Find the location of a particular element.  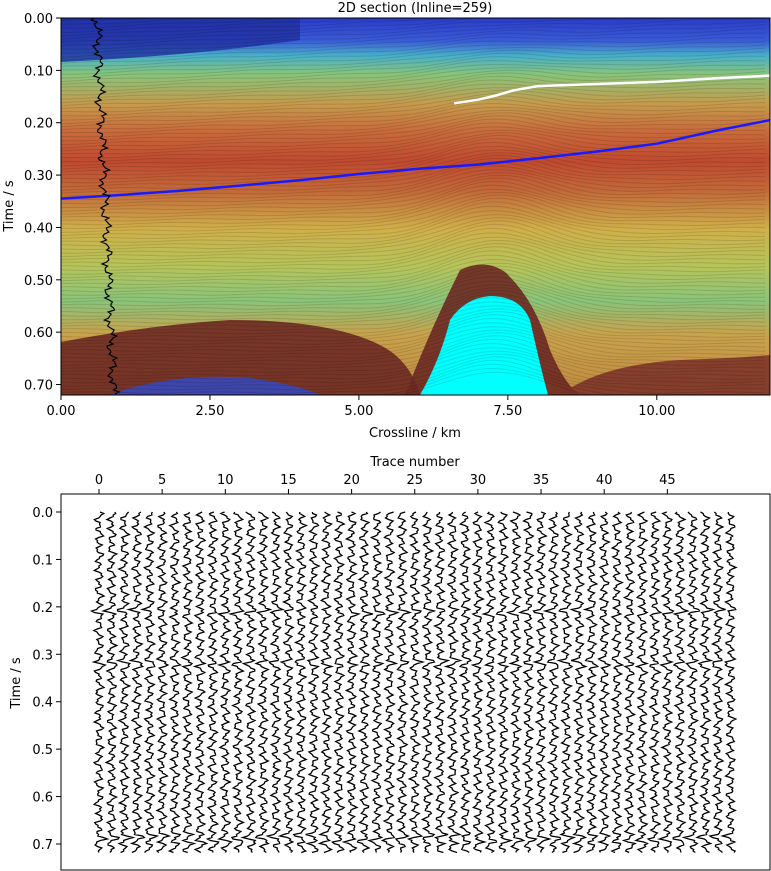

section-y-tick-label: 0.10 is located at coordinates (38, 71).